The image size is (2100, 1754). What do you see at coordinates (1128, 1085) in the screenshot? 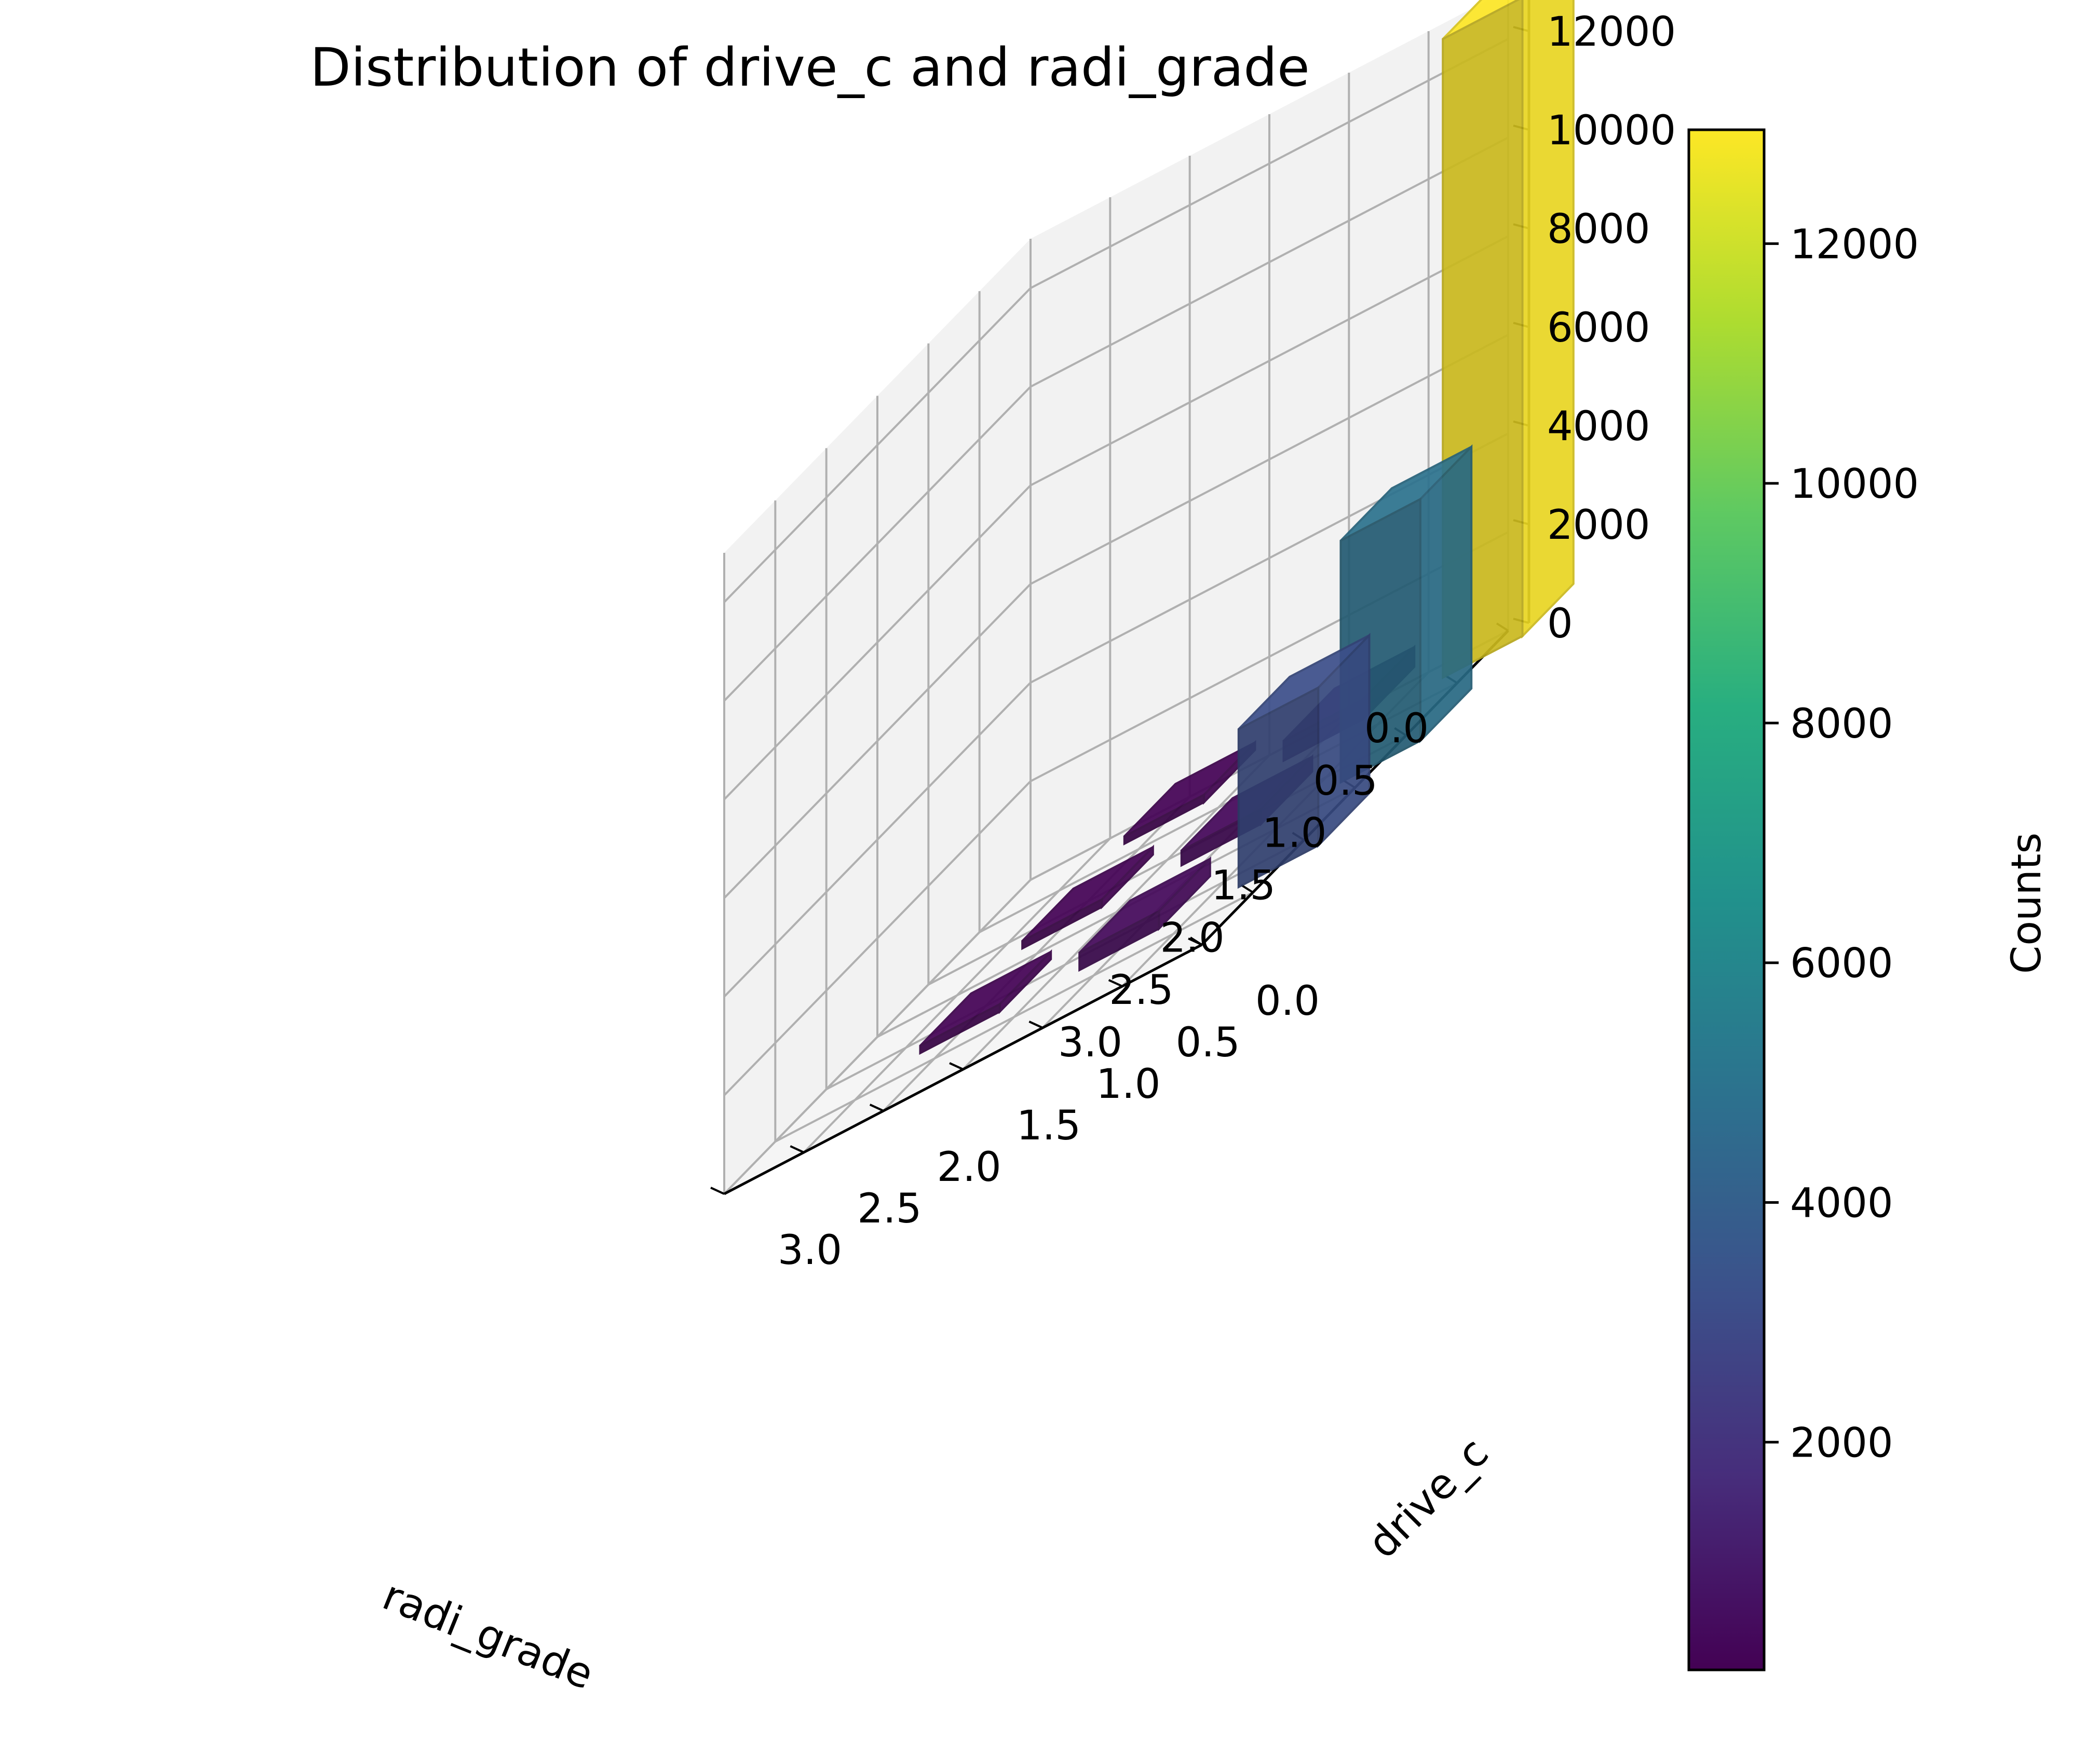
I see `y-tick-label: 1.0` at bounding box center [1128, 1085].